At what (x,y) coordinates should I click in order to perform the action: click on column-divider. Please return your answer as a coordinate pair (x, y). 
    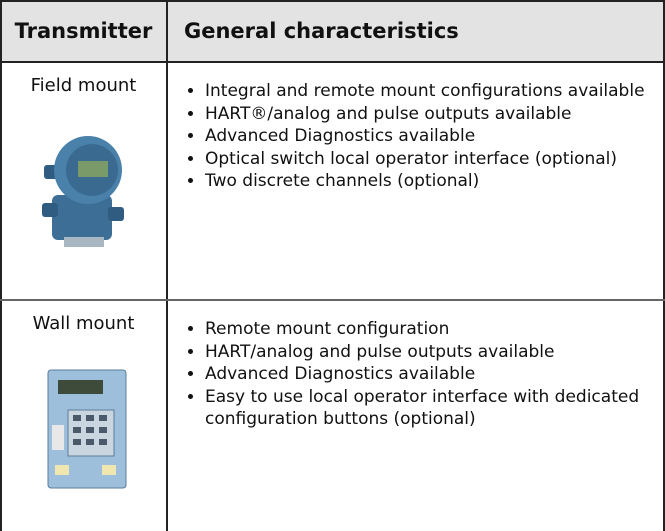
    Looking at the image, I should click on (167, 265).